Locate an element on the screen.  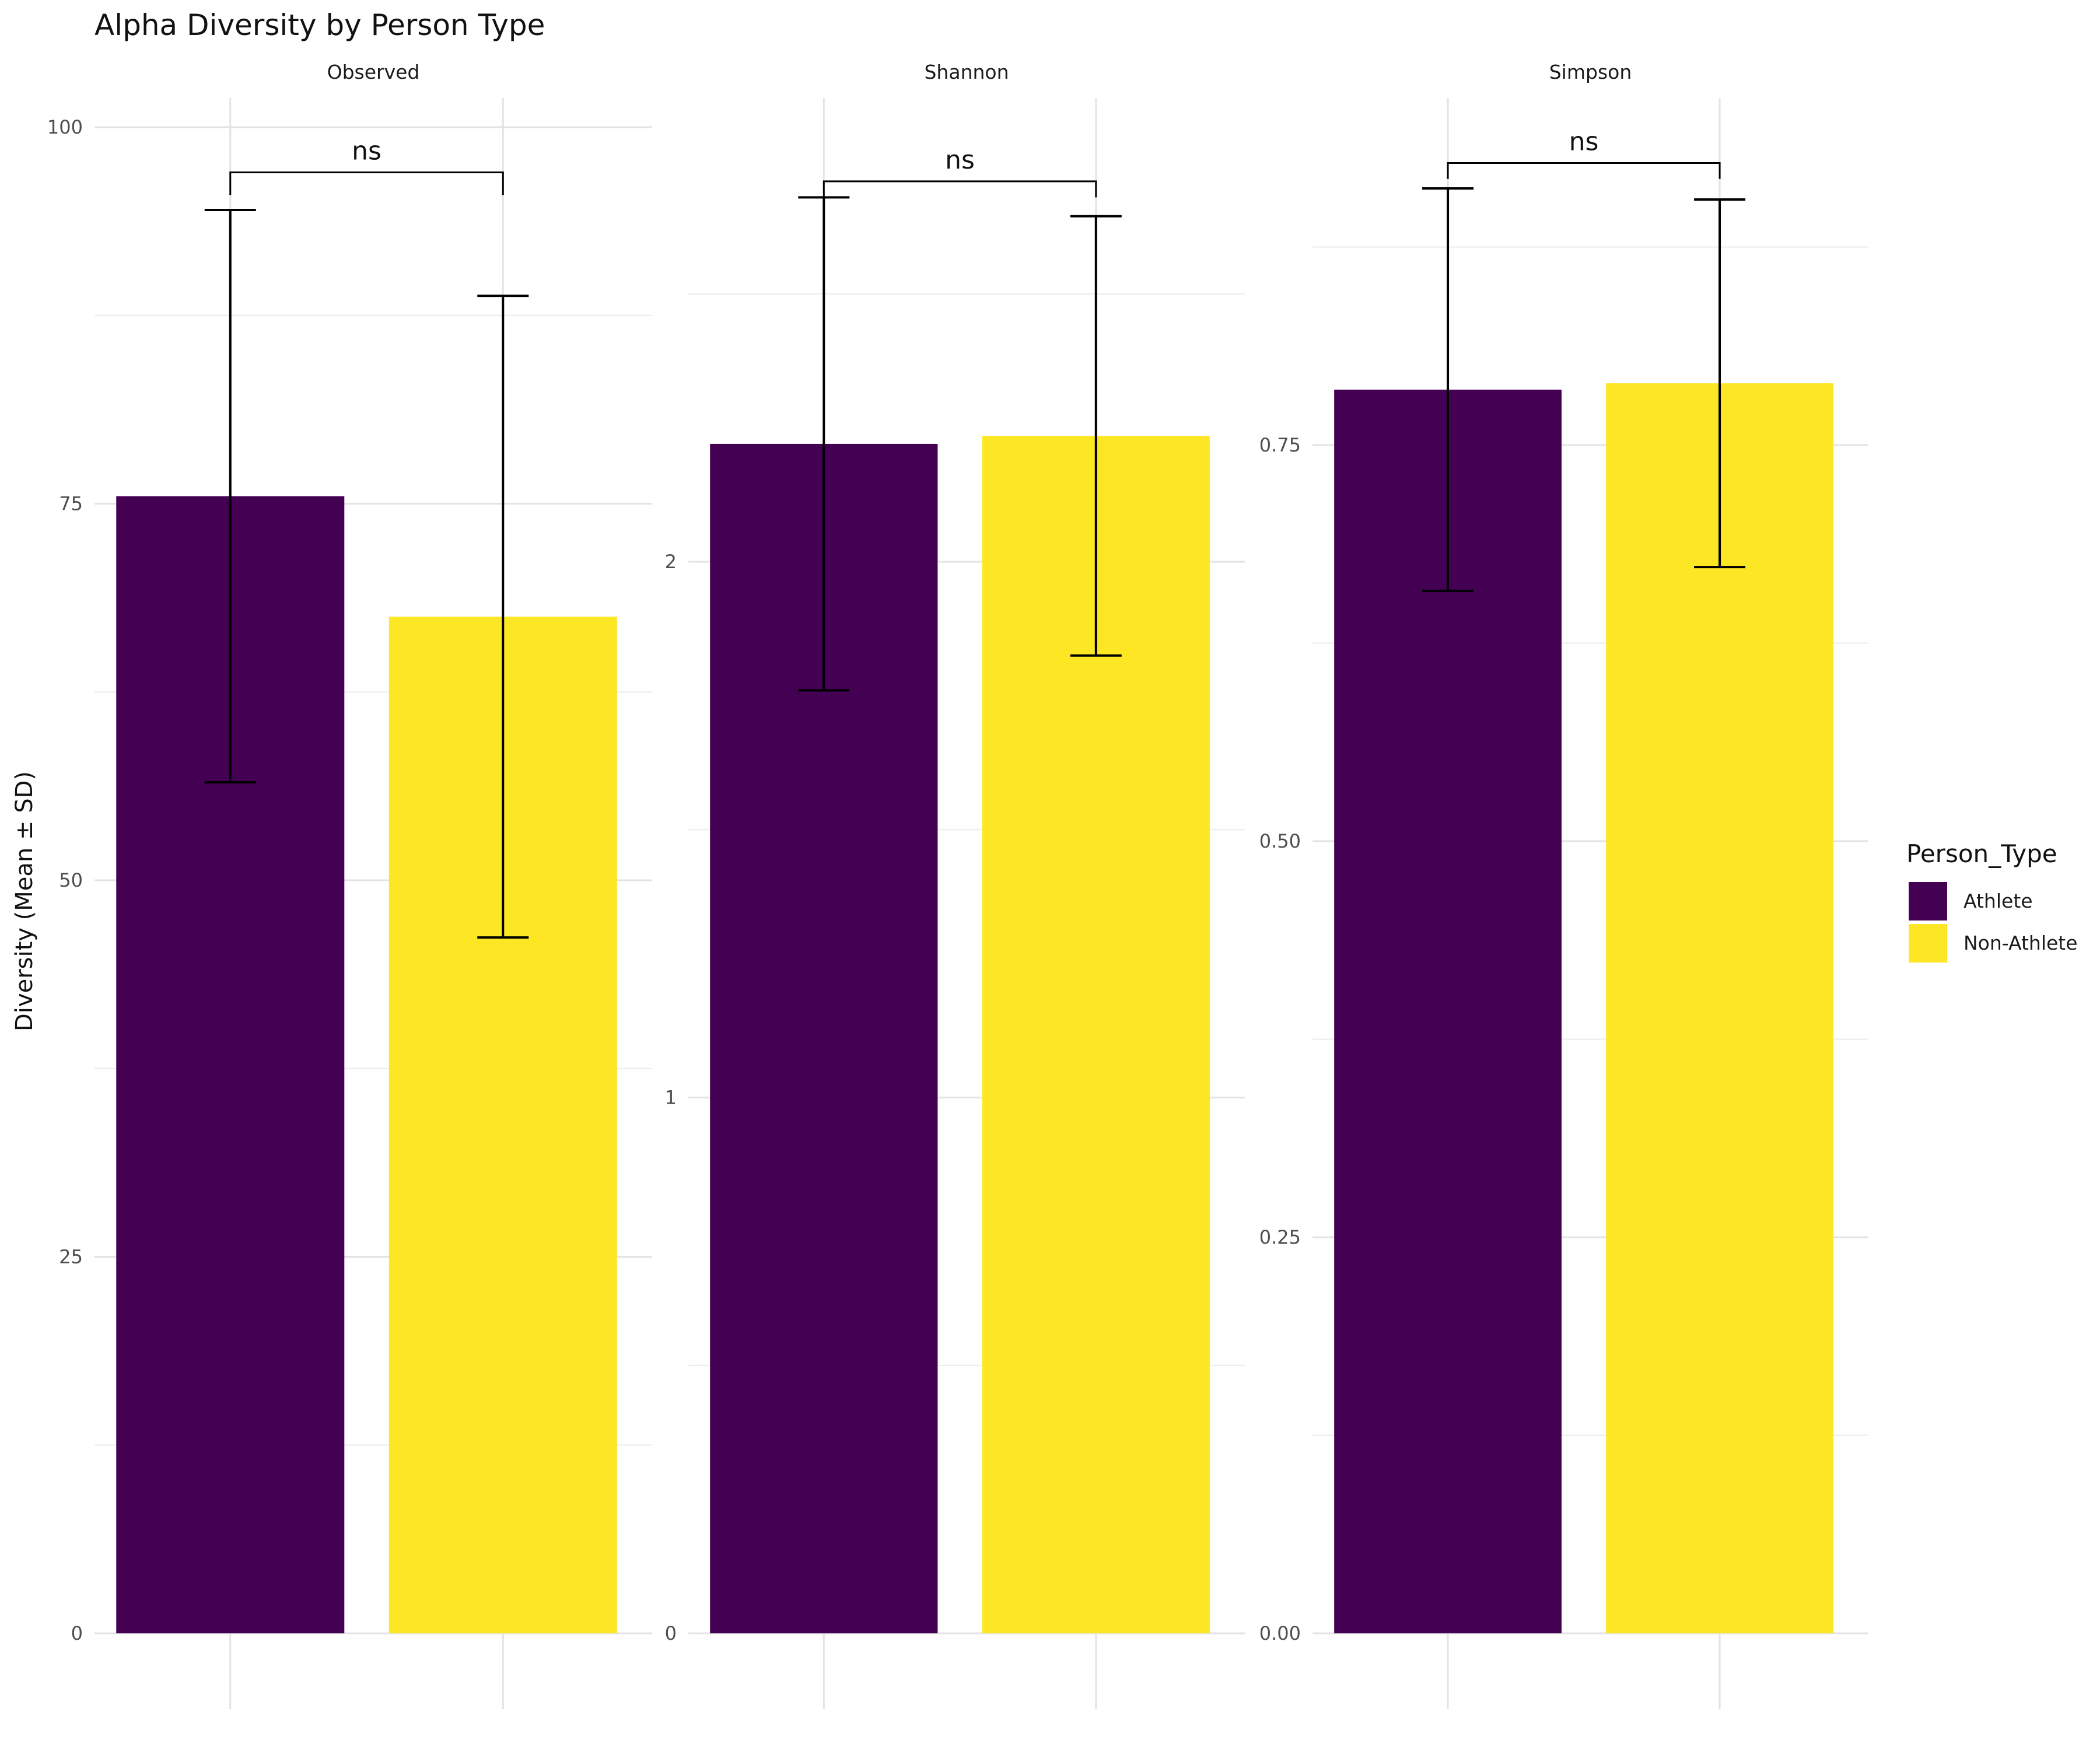
y-tick-label: 0.75 is located at coordinates (1280, 445).